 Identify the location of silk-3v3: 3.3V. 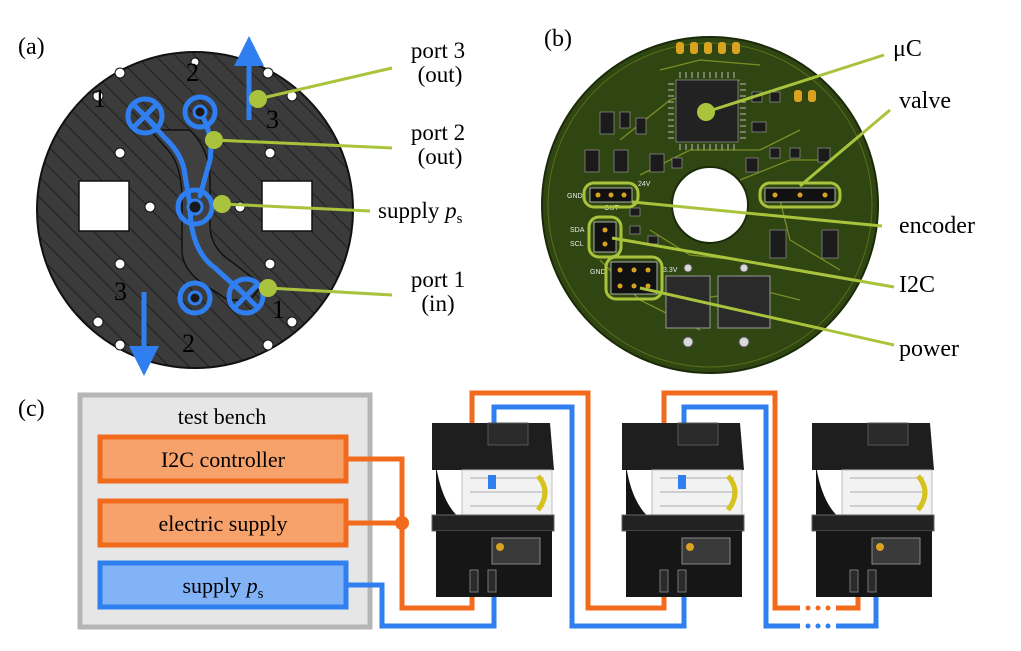
(670, 270).